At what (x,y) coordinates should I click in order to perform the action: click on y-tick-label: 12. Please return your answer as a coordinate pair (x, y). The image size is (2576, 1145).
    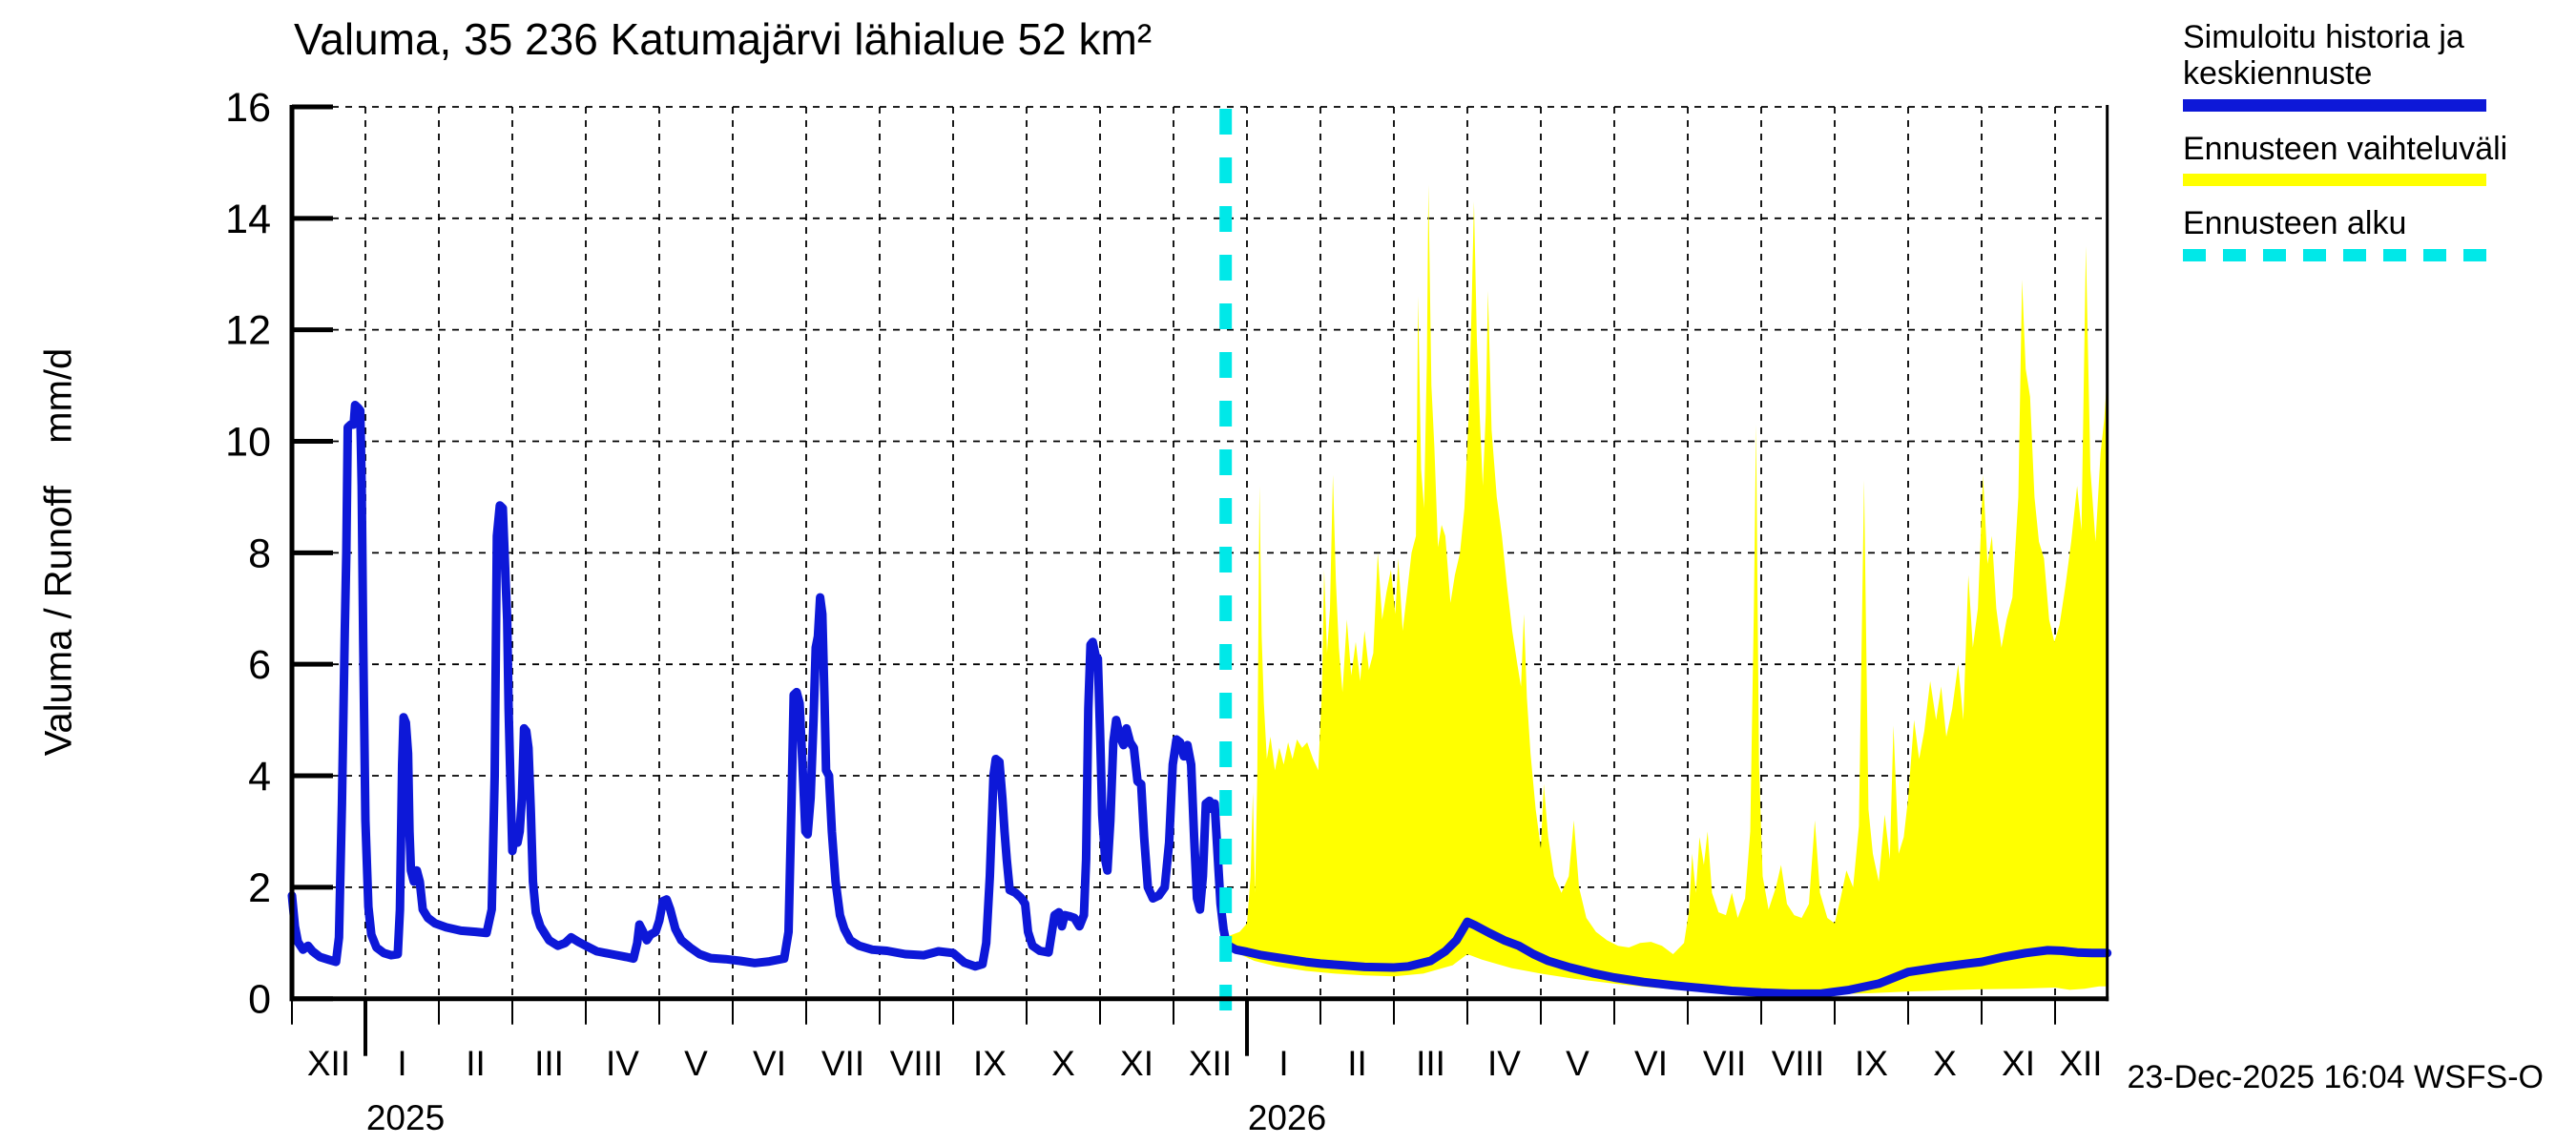
    Looking at the image, I should click on (248, 331).